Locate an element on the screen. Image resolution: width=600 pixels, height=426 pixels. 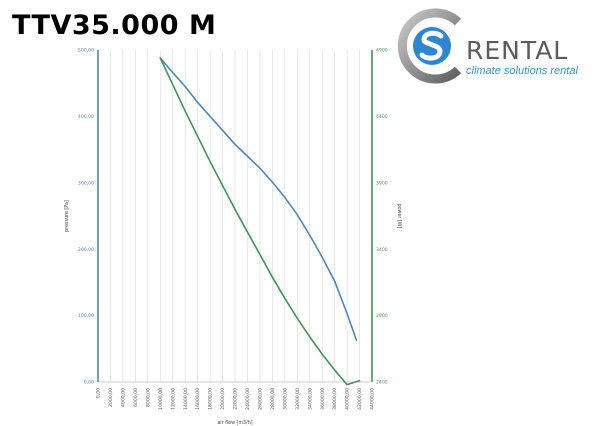
y2-tick-label: 4400 is located at coordinates (382, 117).